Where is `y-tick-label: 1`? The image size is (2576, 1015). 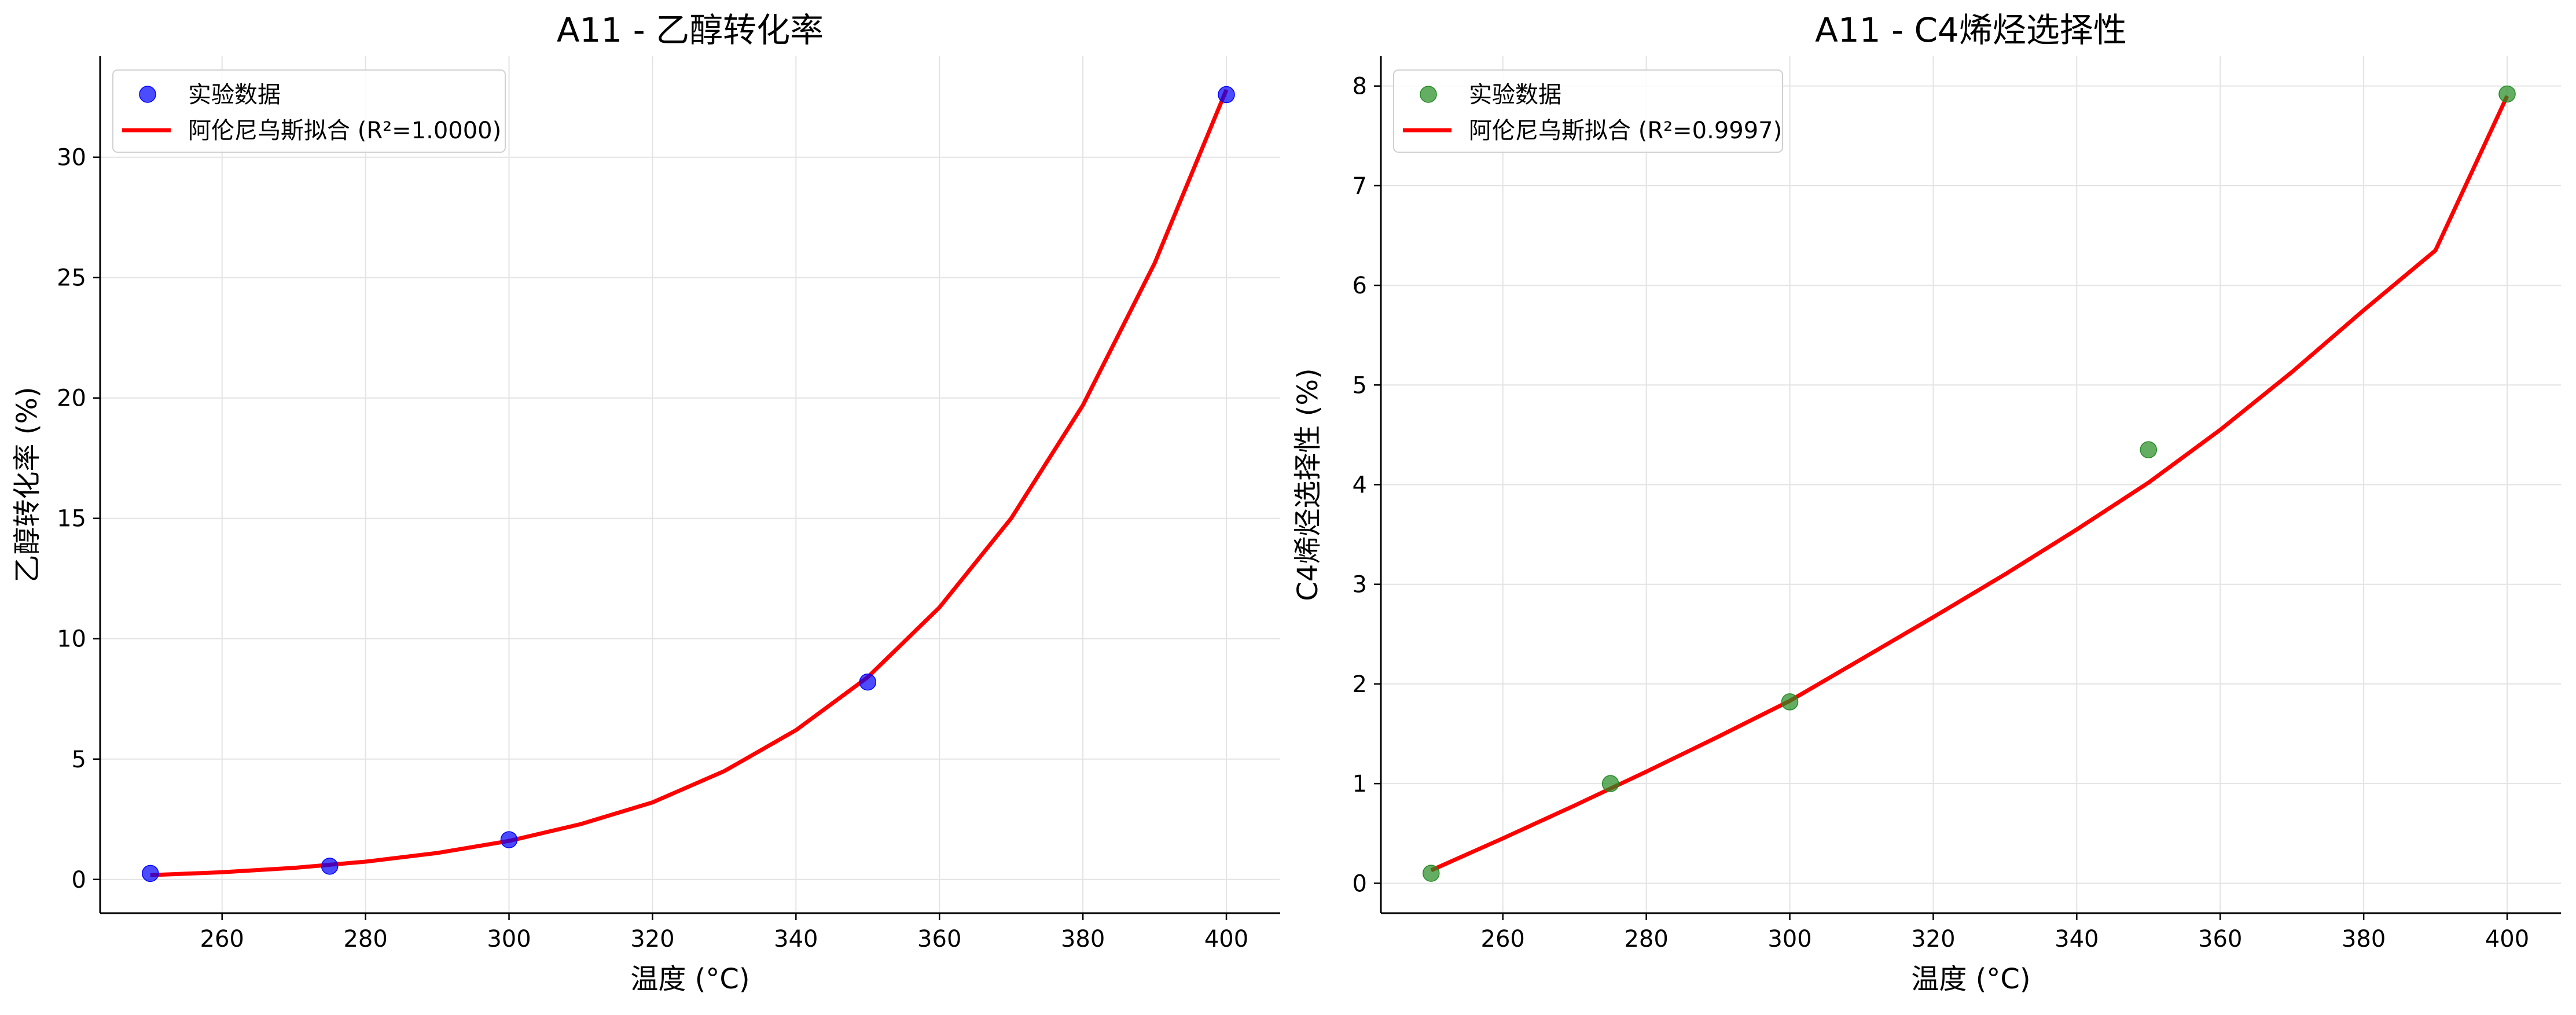 y-tick-label: 1 is located at coordinates (1360, 784).